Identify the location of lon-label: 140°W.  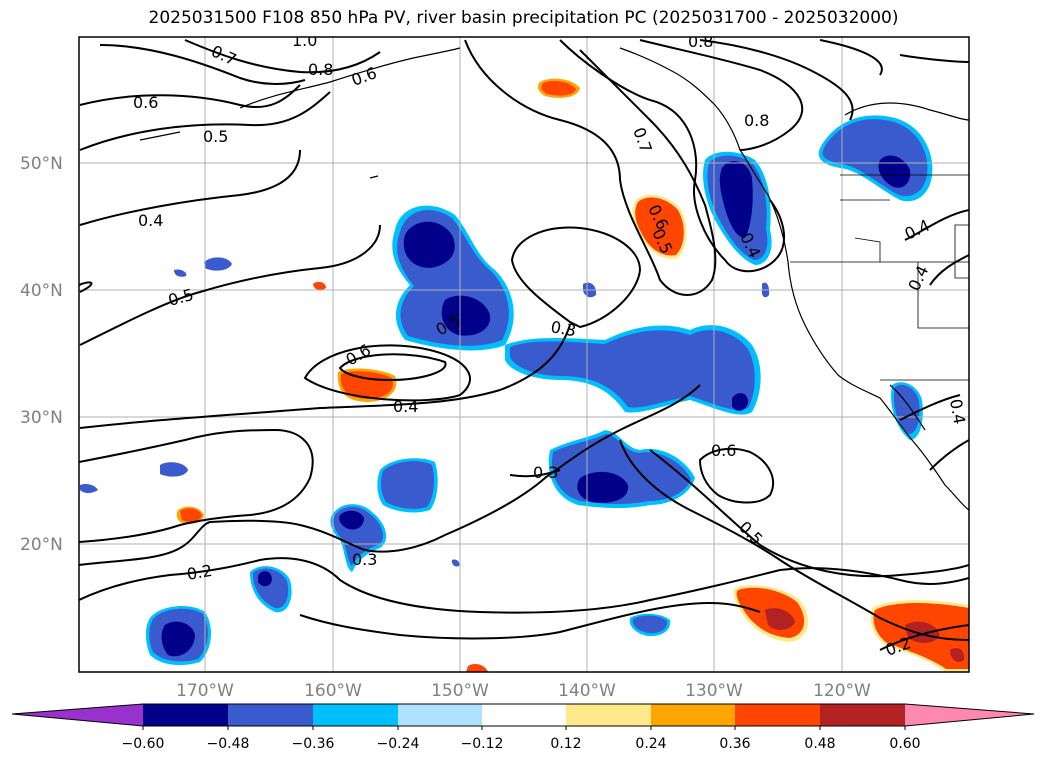
(587, 691).